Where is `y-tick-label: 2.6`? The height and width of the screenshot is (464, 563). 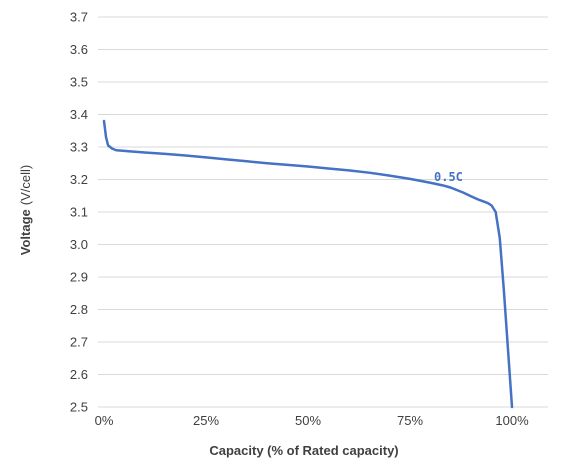 y-tick-label: 2.6 is located at coordinates (79, 374).